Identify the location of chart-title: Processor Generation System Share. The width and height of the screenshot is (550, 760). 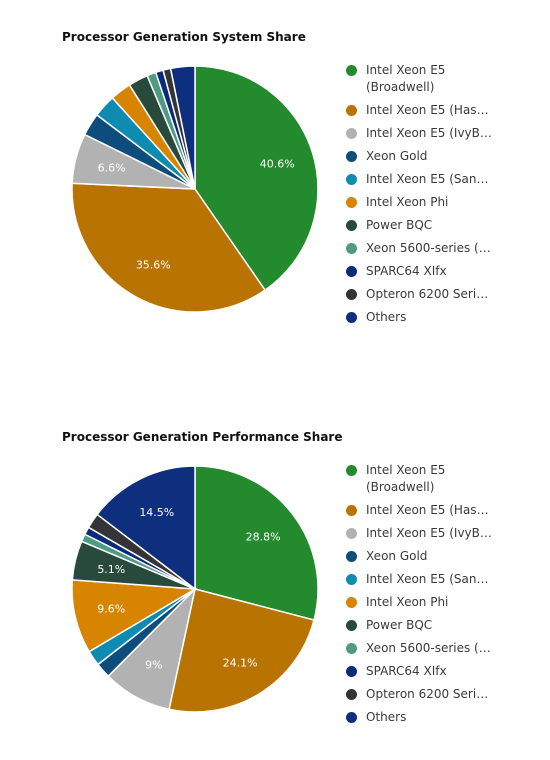
(184, 37).